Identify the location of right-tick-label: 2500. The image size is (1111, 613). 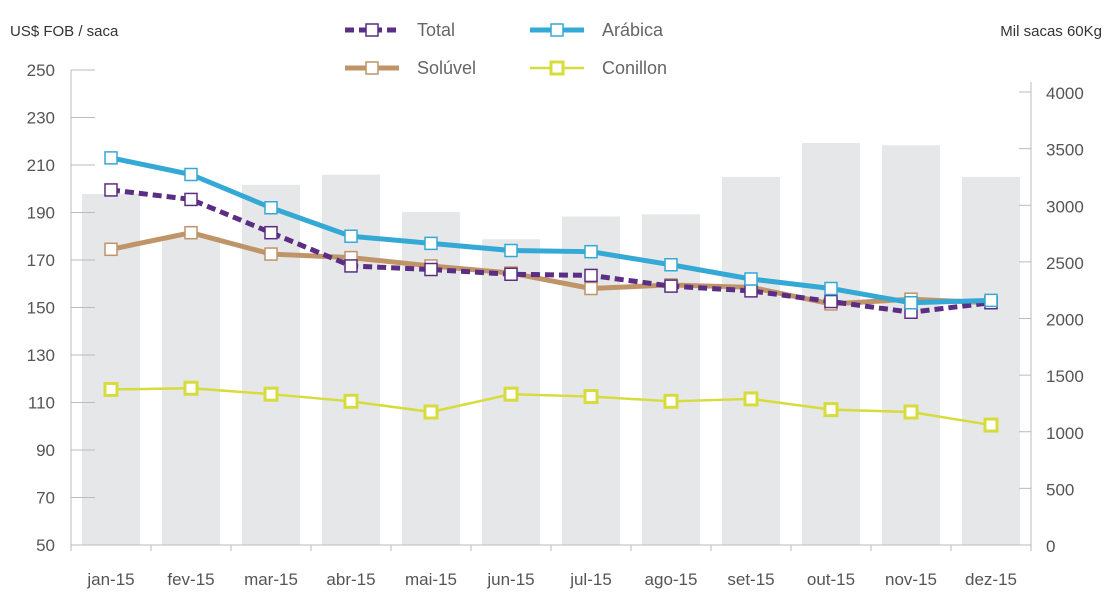
(1065, 263).